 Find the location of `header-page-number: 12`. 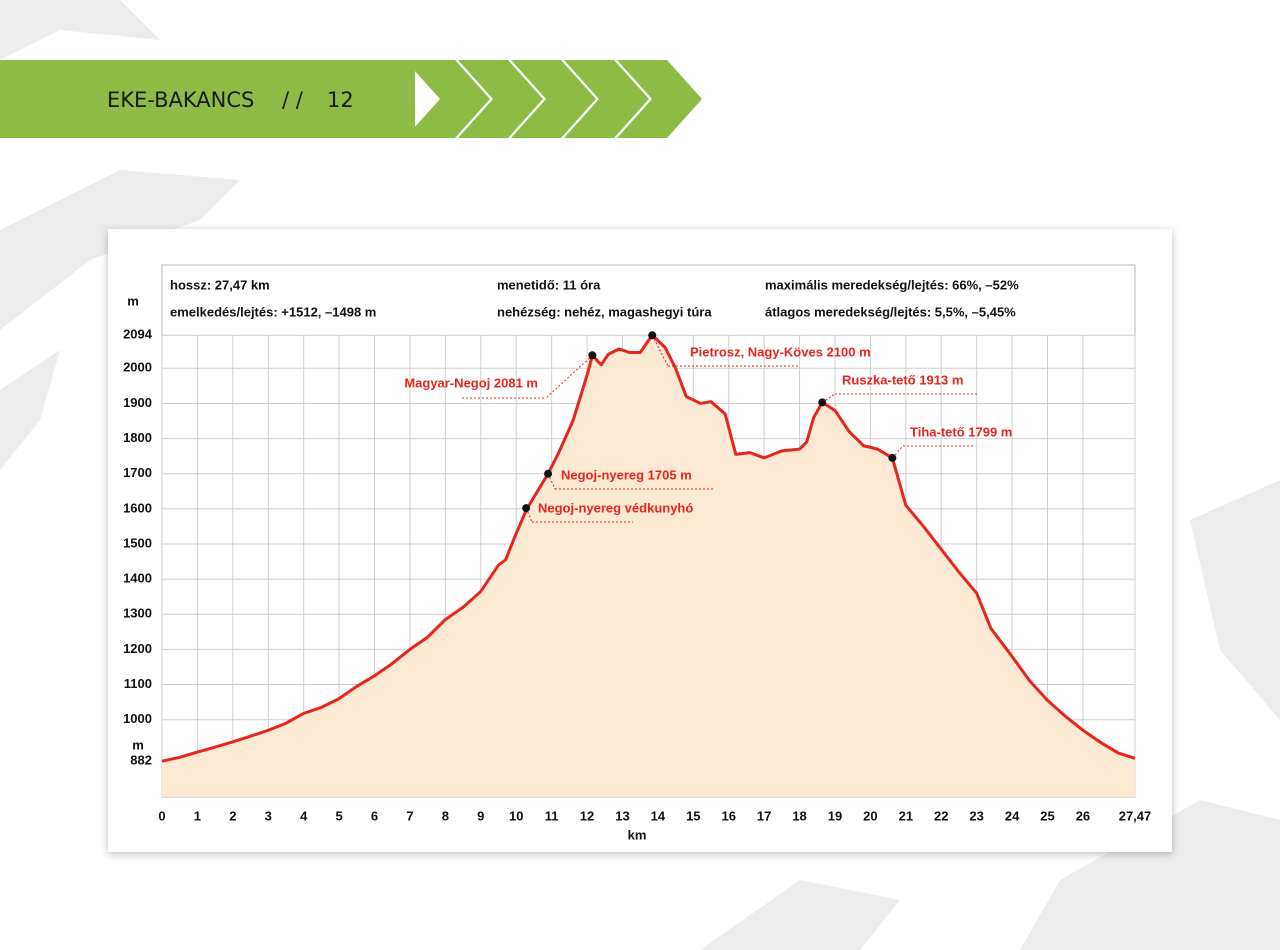

header-page-number: 12 is located at coordinates (340, 100).